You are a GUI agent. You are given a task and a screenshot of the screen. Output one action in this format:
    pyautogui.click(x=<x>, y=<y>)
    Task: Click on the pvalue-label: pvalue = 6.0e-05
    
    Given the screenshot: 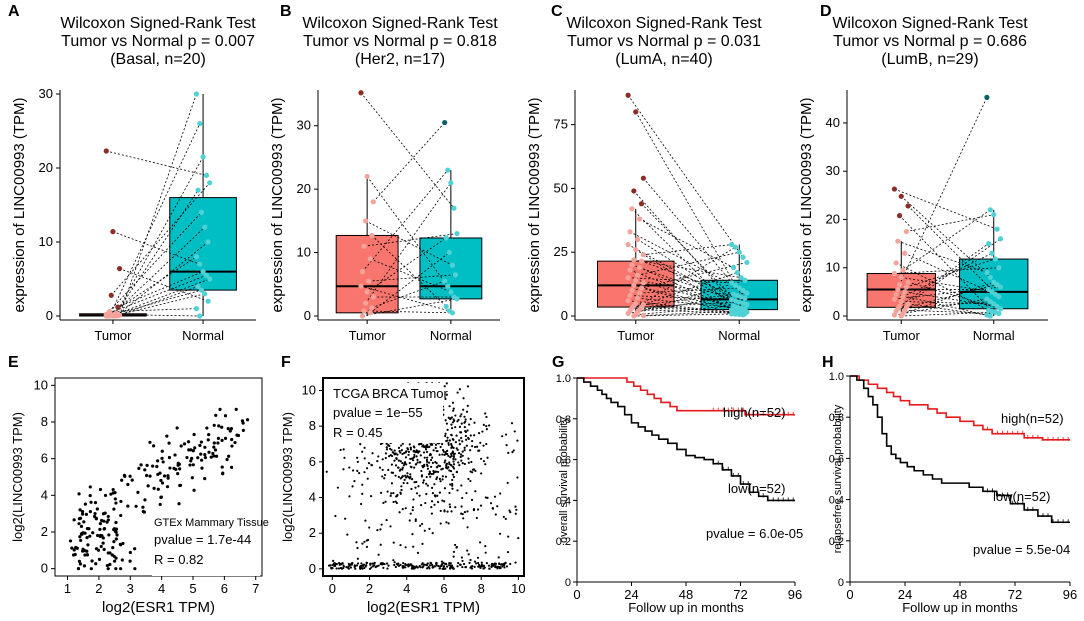 What is the action you would take?
    pyautogui.click(x=754, y=533)
    